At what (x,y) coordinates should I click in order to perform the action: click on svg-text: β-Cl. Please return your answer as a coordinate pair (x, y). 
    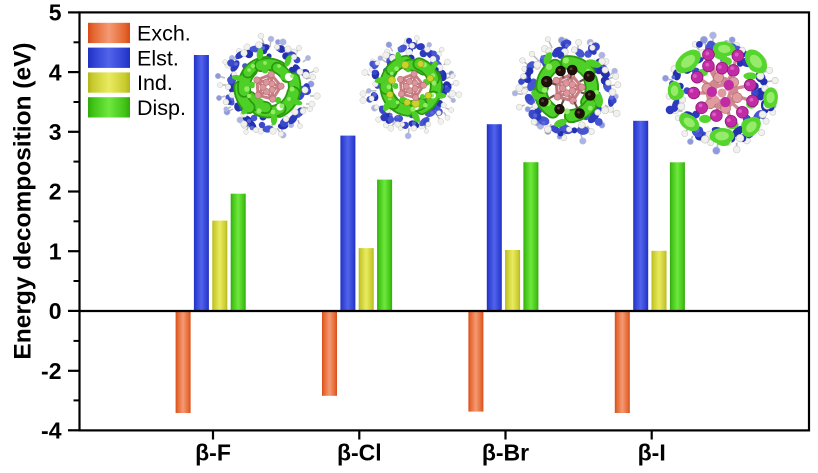
    Looking at the image, I should click on (359, 453).